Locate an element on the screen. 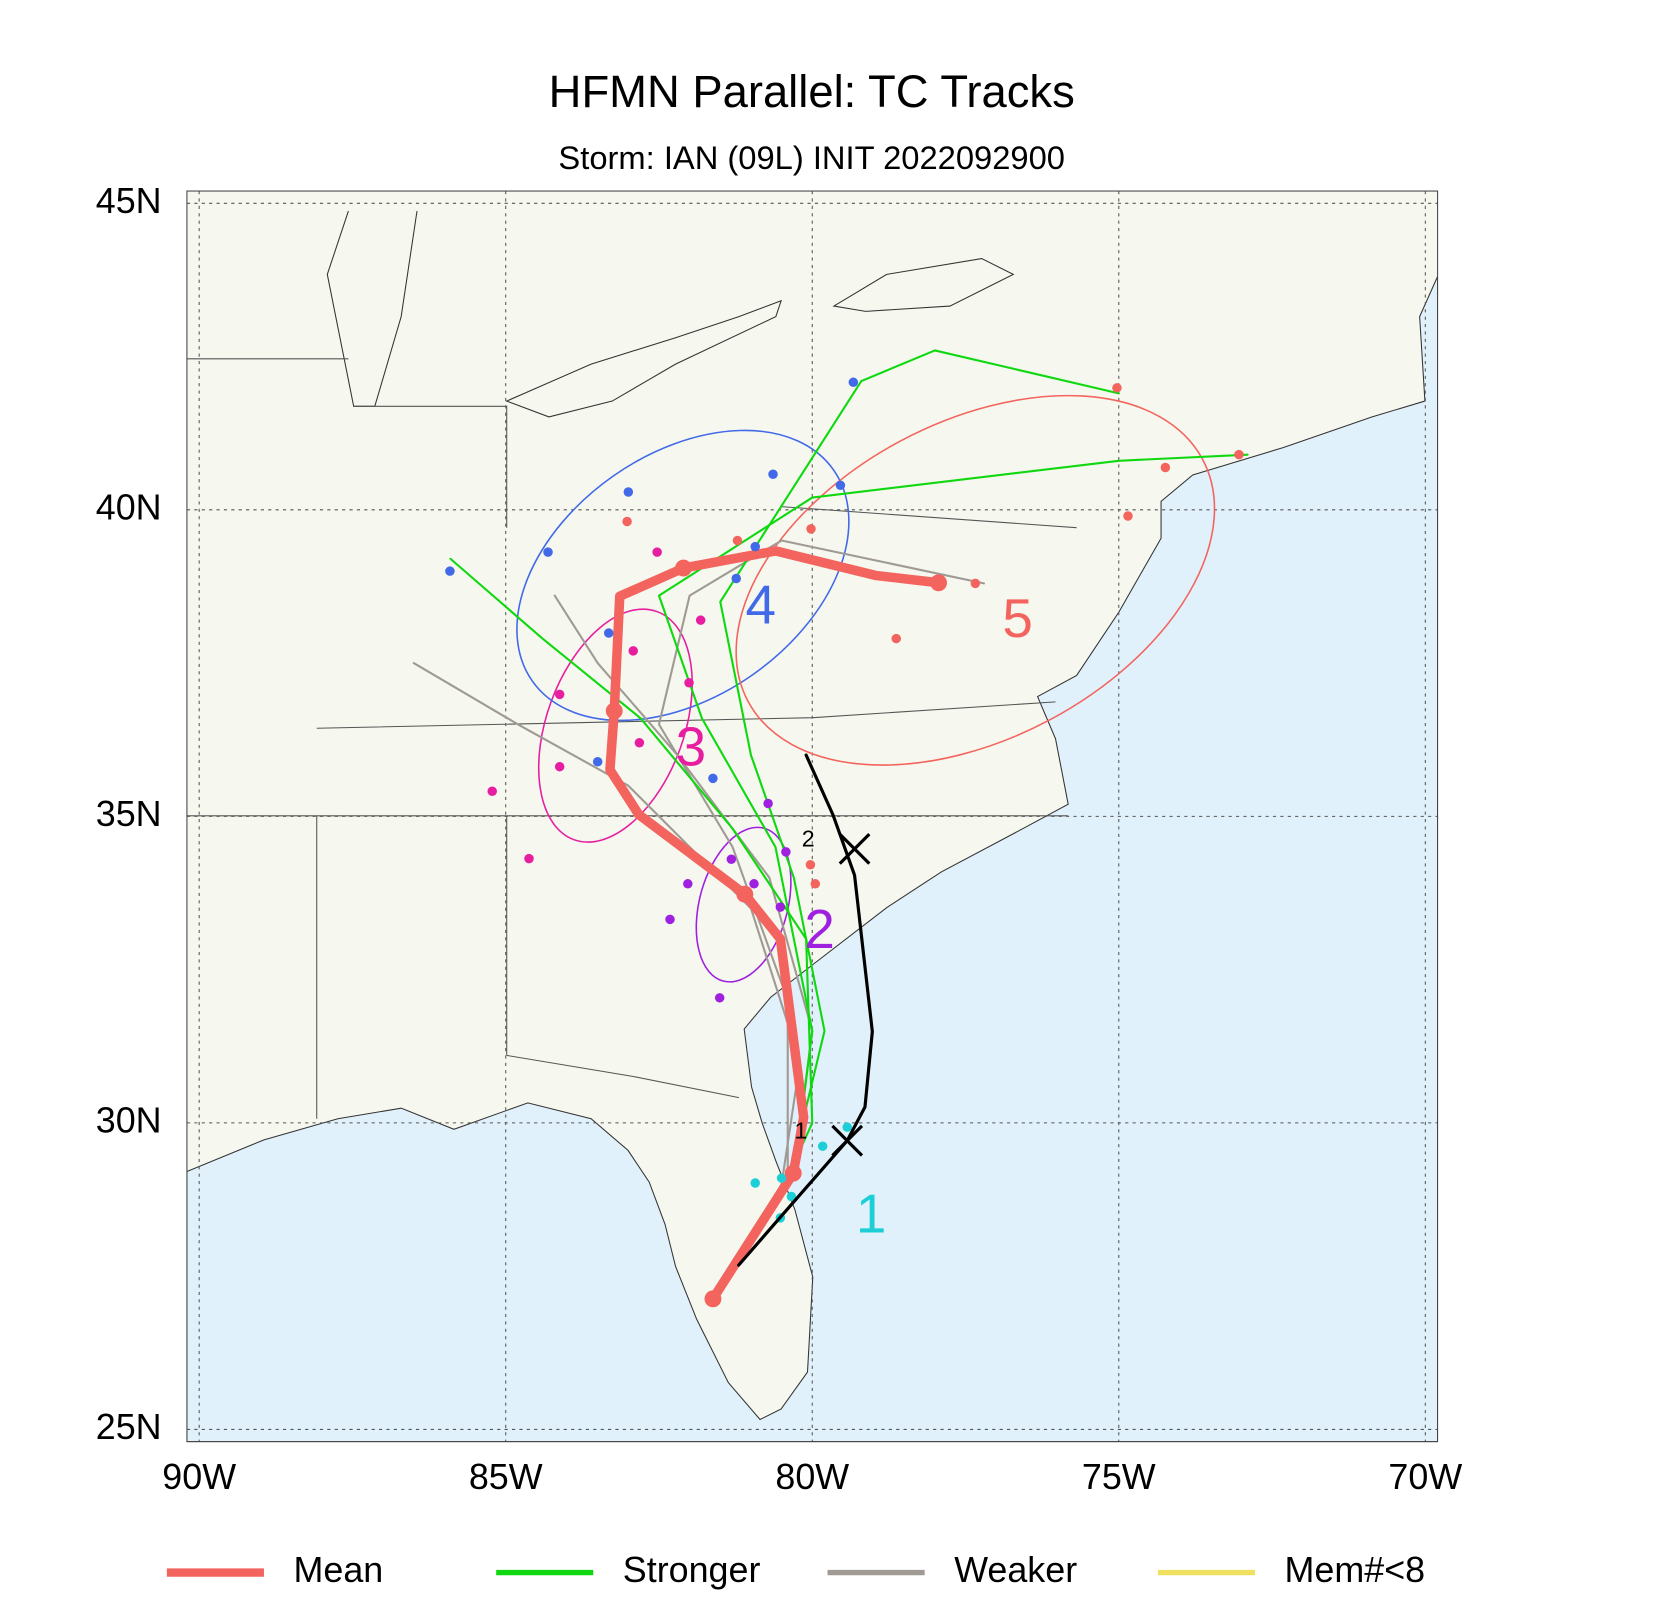 This screenshot has height=1600, width=1653. y-tick-label: 35N is located at coordinates (129, 814).